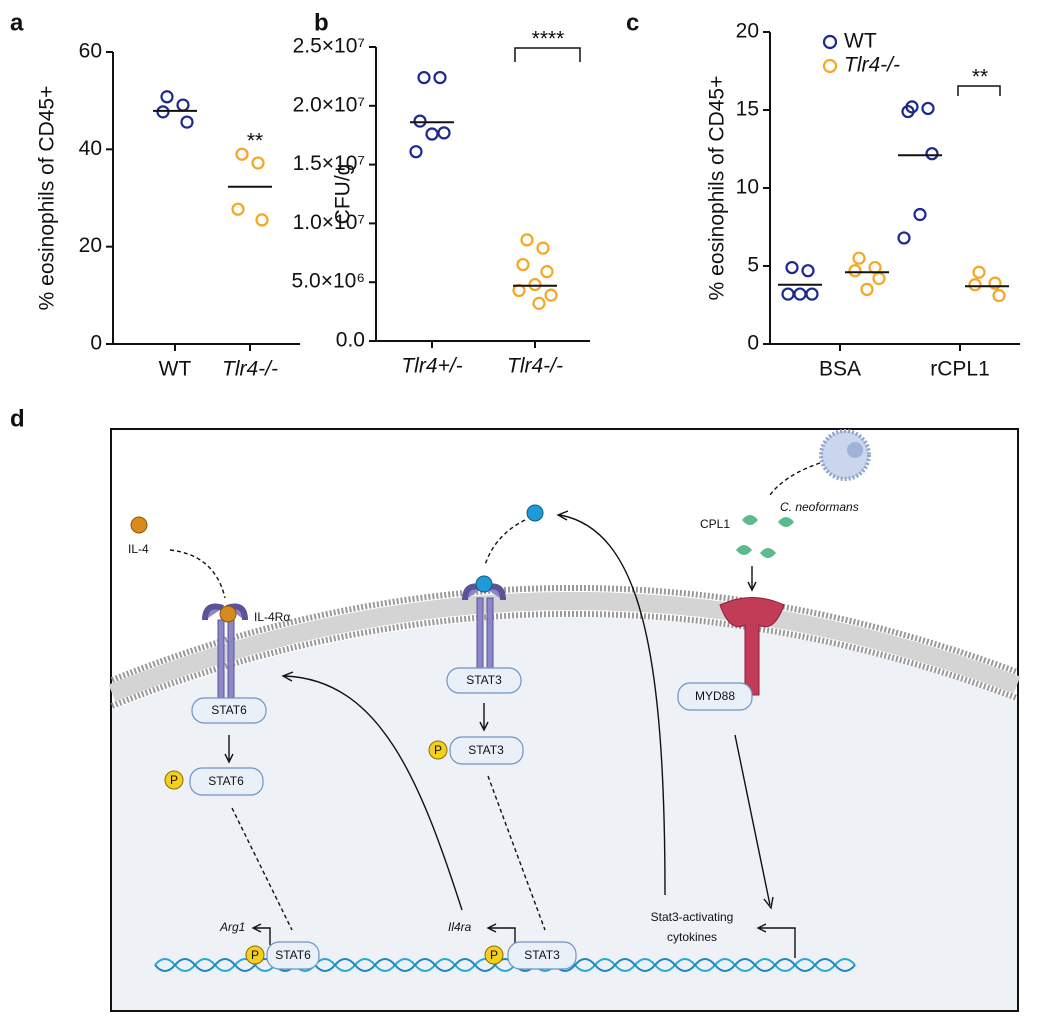 This screenshot has height=1027, width=1050. Describe the element at coordinates (872, 65) in the screenshot. I see `legend-label: Tlr4-/-` at that location.